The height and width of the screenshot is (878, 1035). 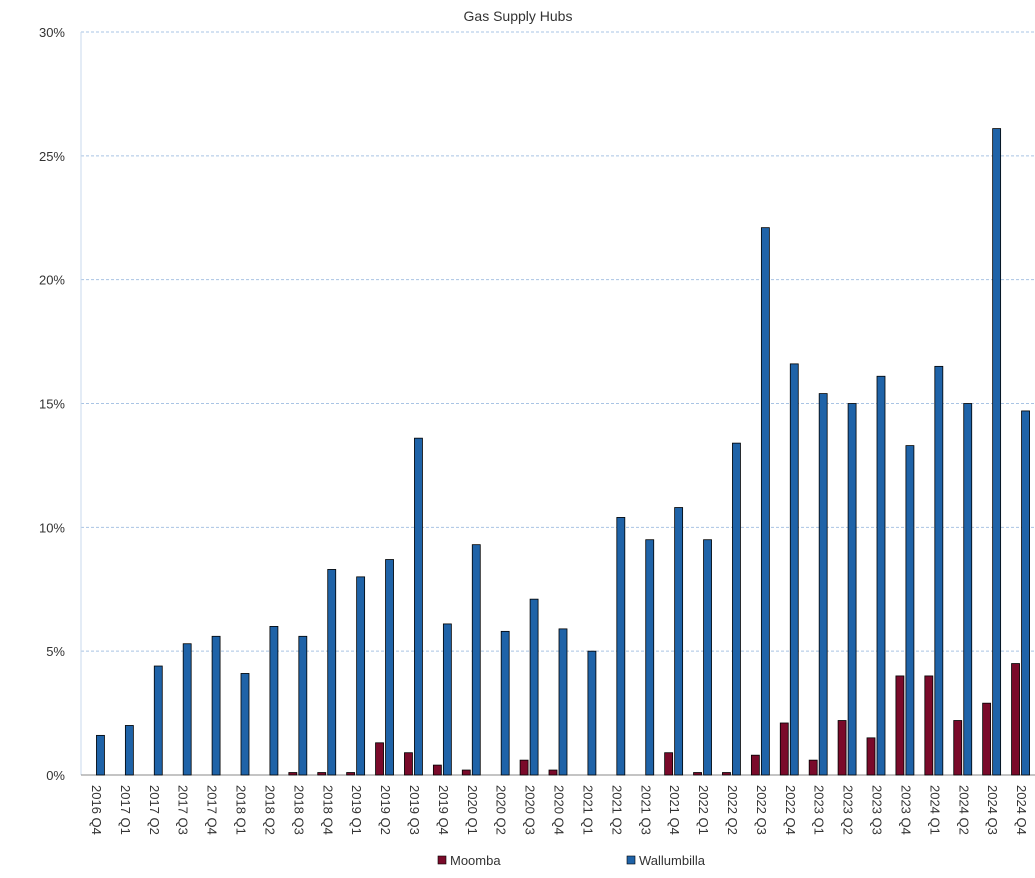 What do you see at coordinates (848, 810) in the screenshot?
I see `x-tick-label: 2023 Q2` at bounding box center [848, 810].